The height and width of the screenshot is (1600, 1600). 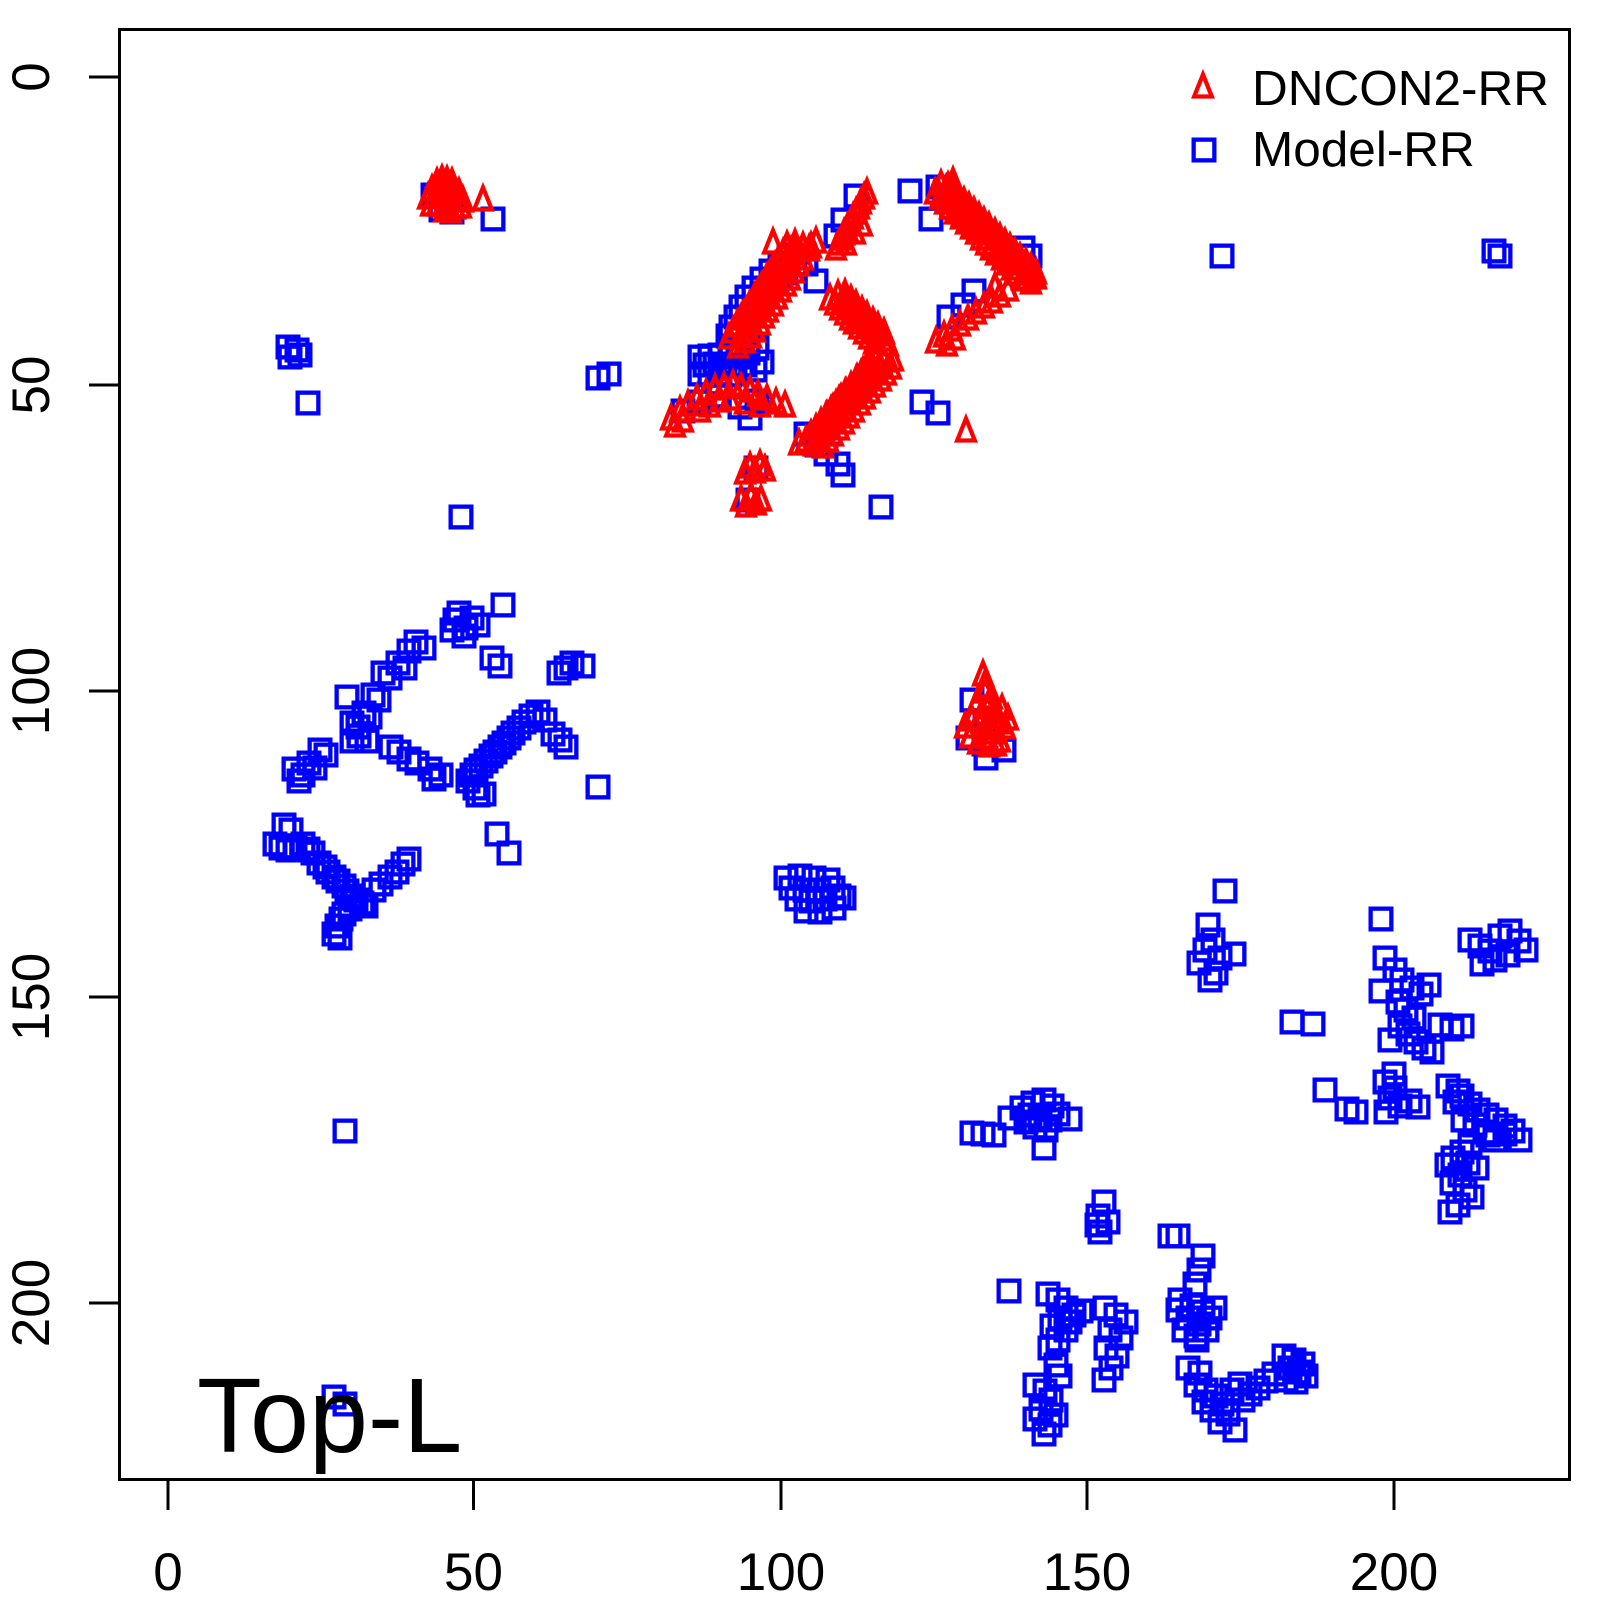 I want to click on svg-text: DNCON2-RR, so click(x=1400, y=88).